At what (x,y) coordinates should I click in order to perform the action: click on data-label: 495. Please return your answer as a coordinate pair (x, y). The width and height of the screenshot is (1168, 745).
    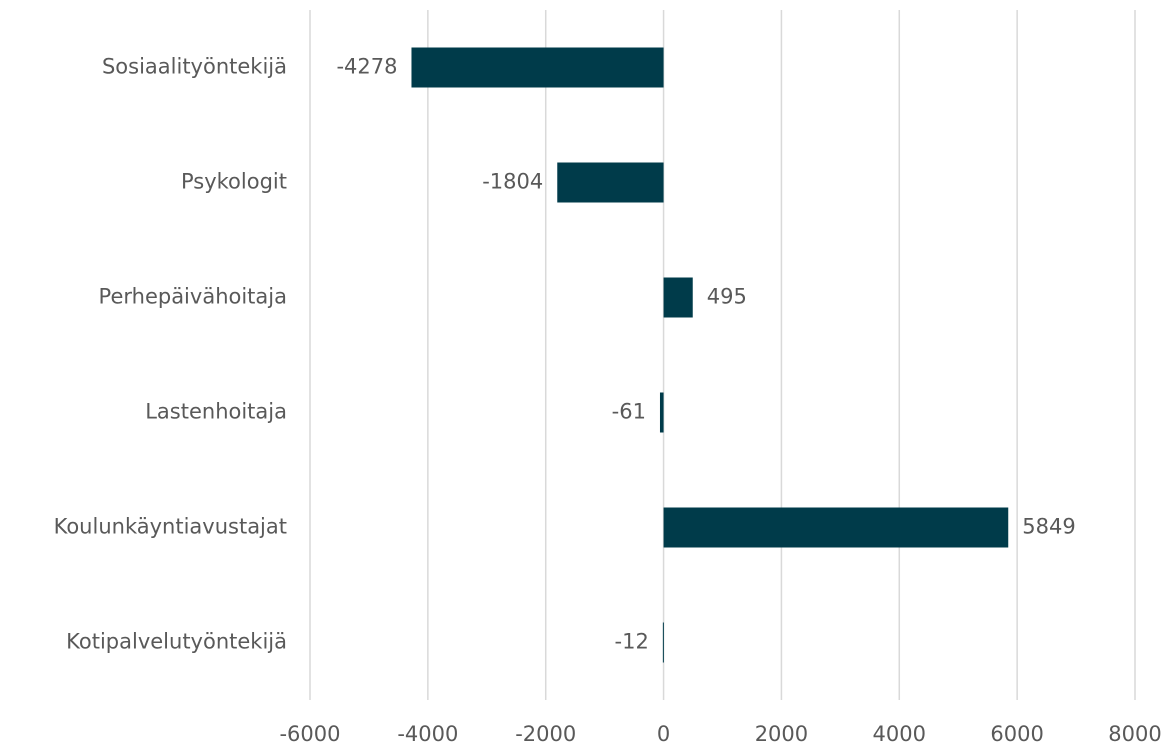
    Looking at the image, I should click on (727, 297).